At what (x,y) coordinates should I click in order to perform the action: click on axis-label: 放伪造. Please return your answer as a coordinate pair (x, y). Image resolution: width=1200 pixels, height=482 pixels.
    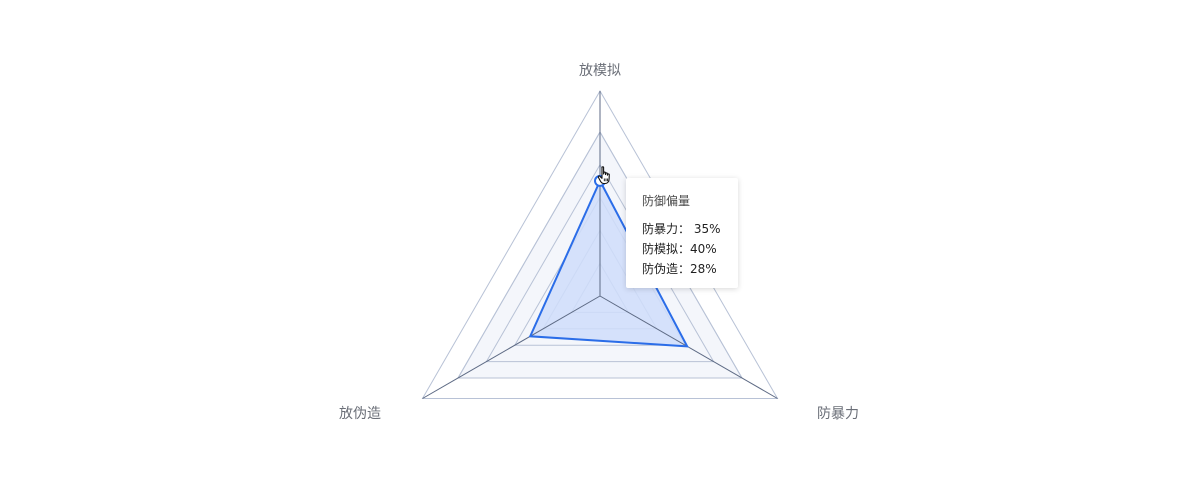
    Looking at the image, I should click on (360, 414).